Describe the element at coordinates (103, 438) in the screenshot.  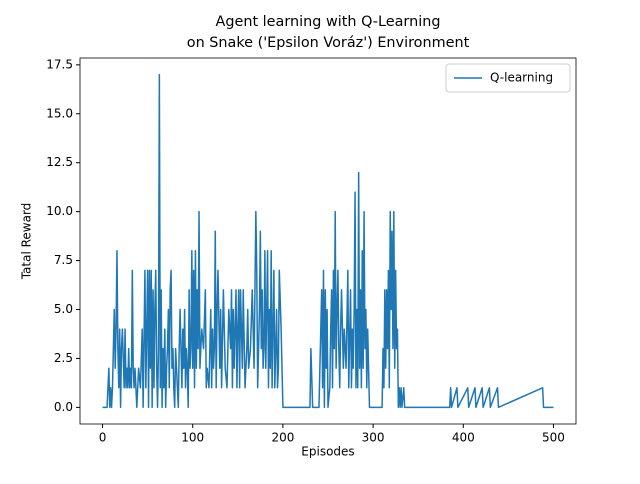
I see `x-tick-label: 0` at that location.